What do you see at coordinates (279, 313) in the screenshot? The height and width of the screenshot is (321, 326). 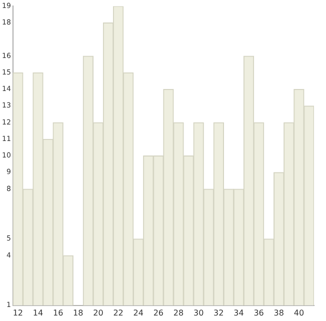 I see `x-tick-label: 38` at bounding box center [279, 313].